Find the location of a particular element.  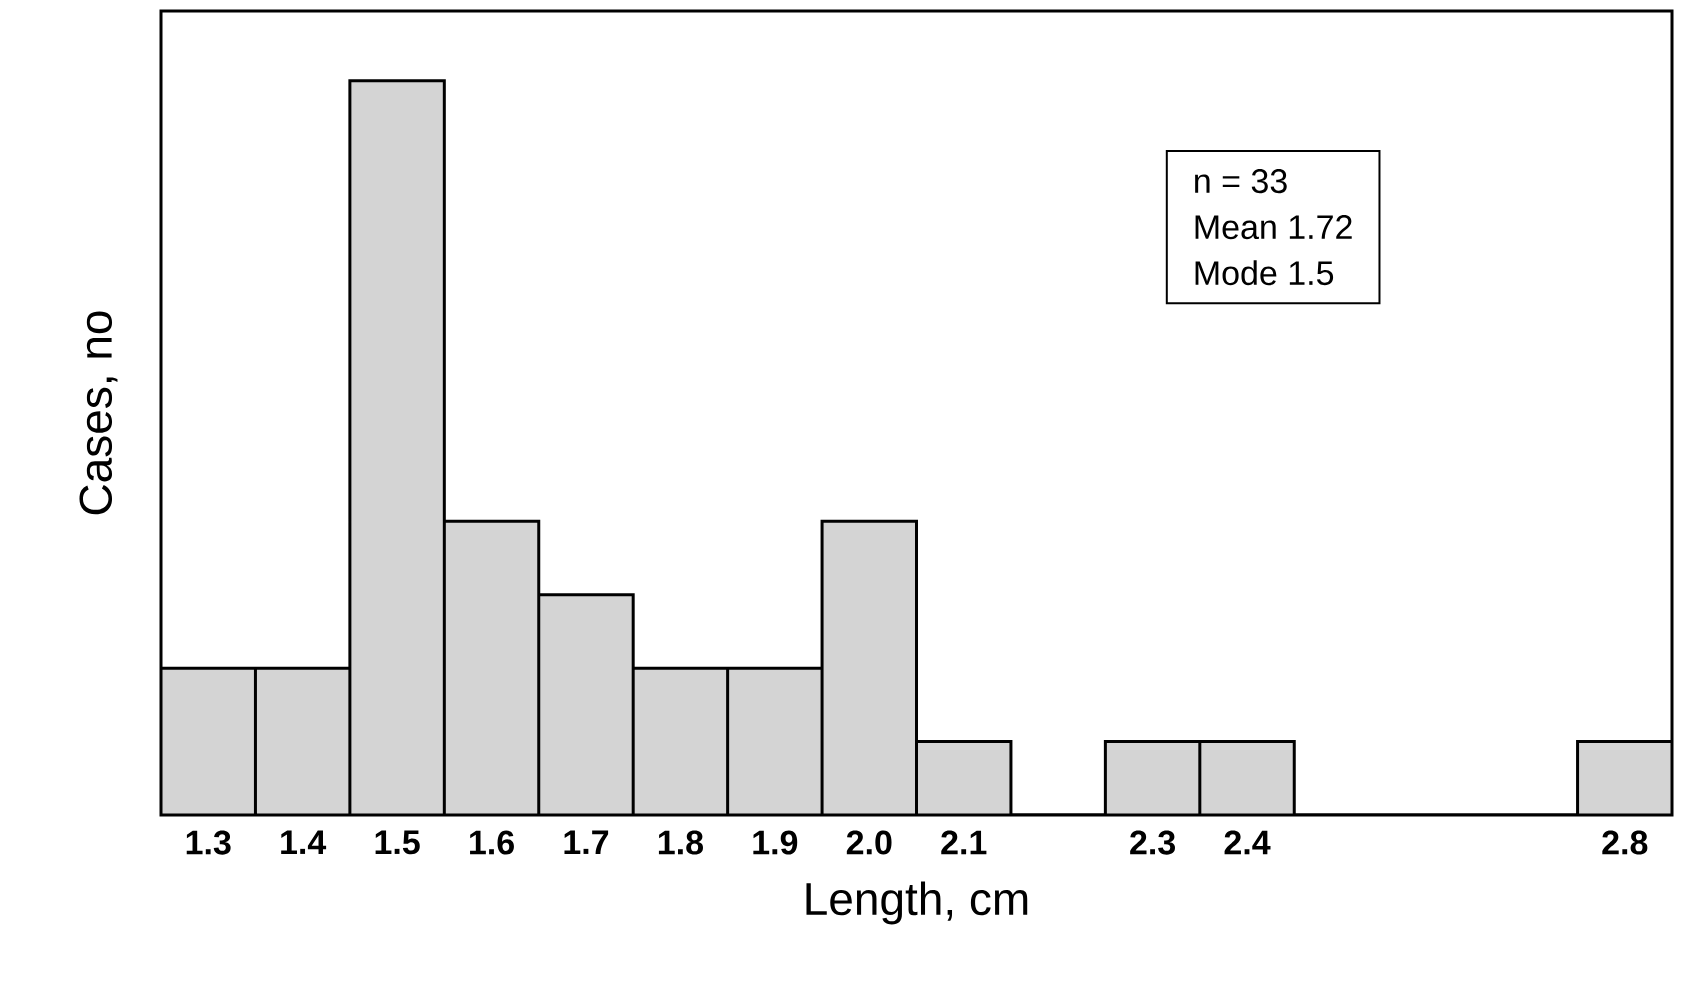

x-tick-label: 2.3 is located at coordinates (1152, 842).